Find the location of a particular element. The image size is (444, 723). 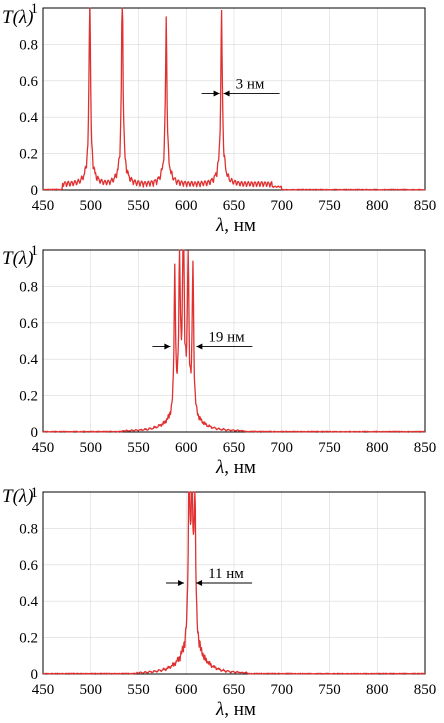

annotation-label: 19 нм is located at coordinates (226, 337).